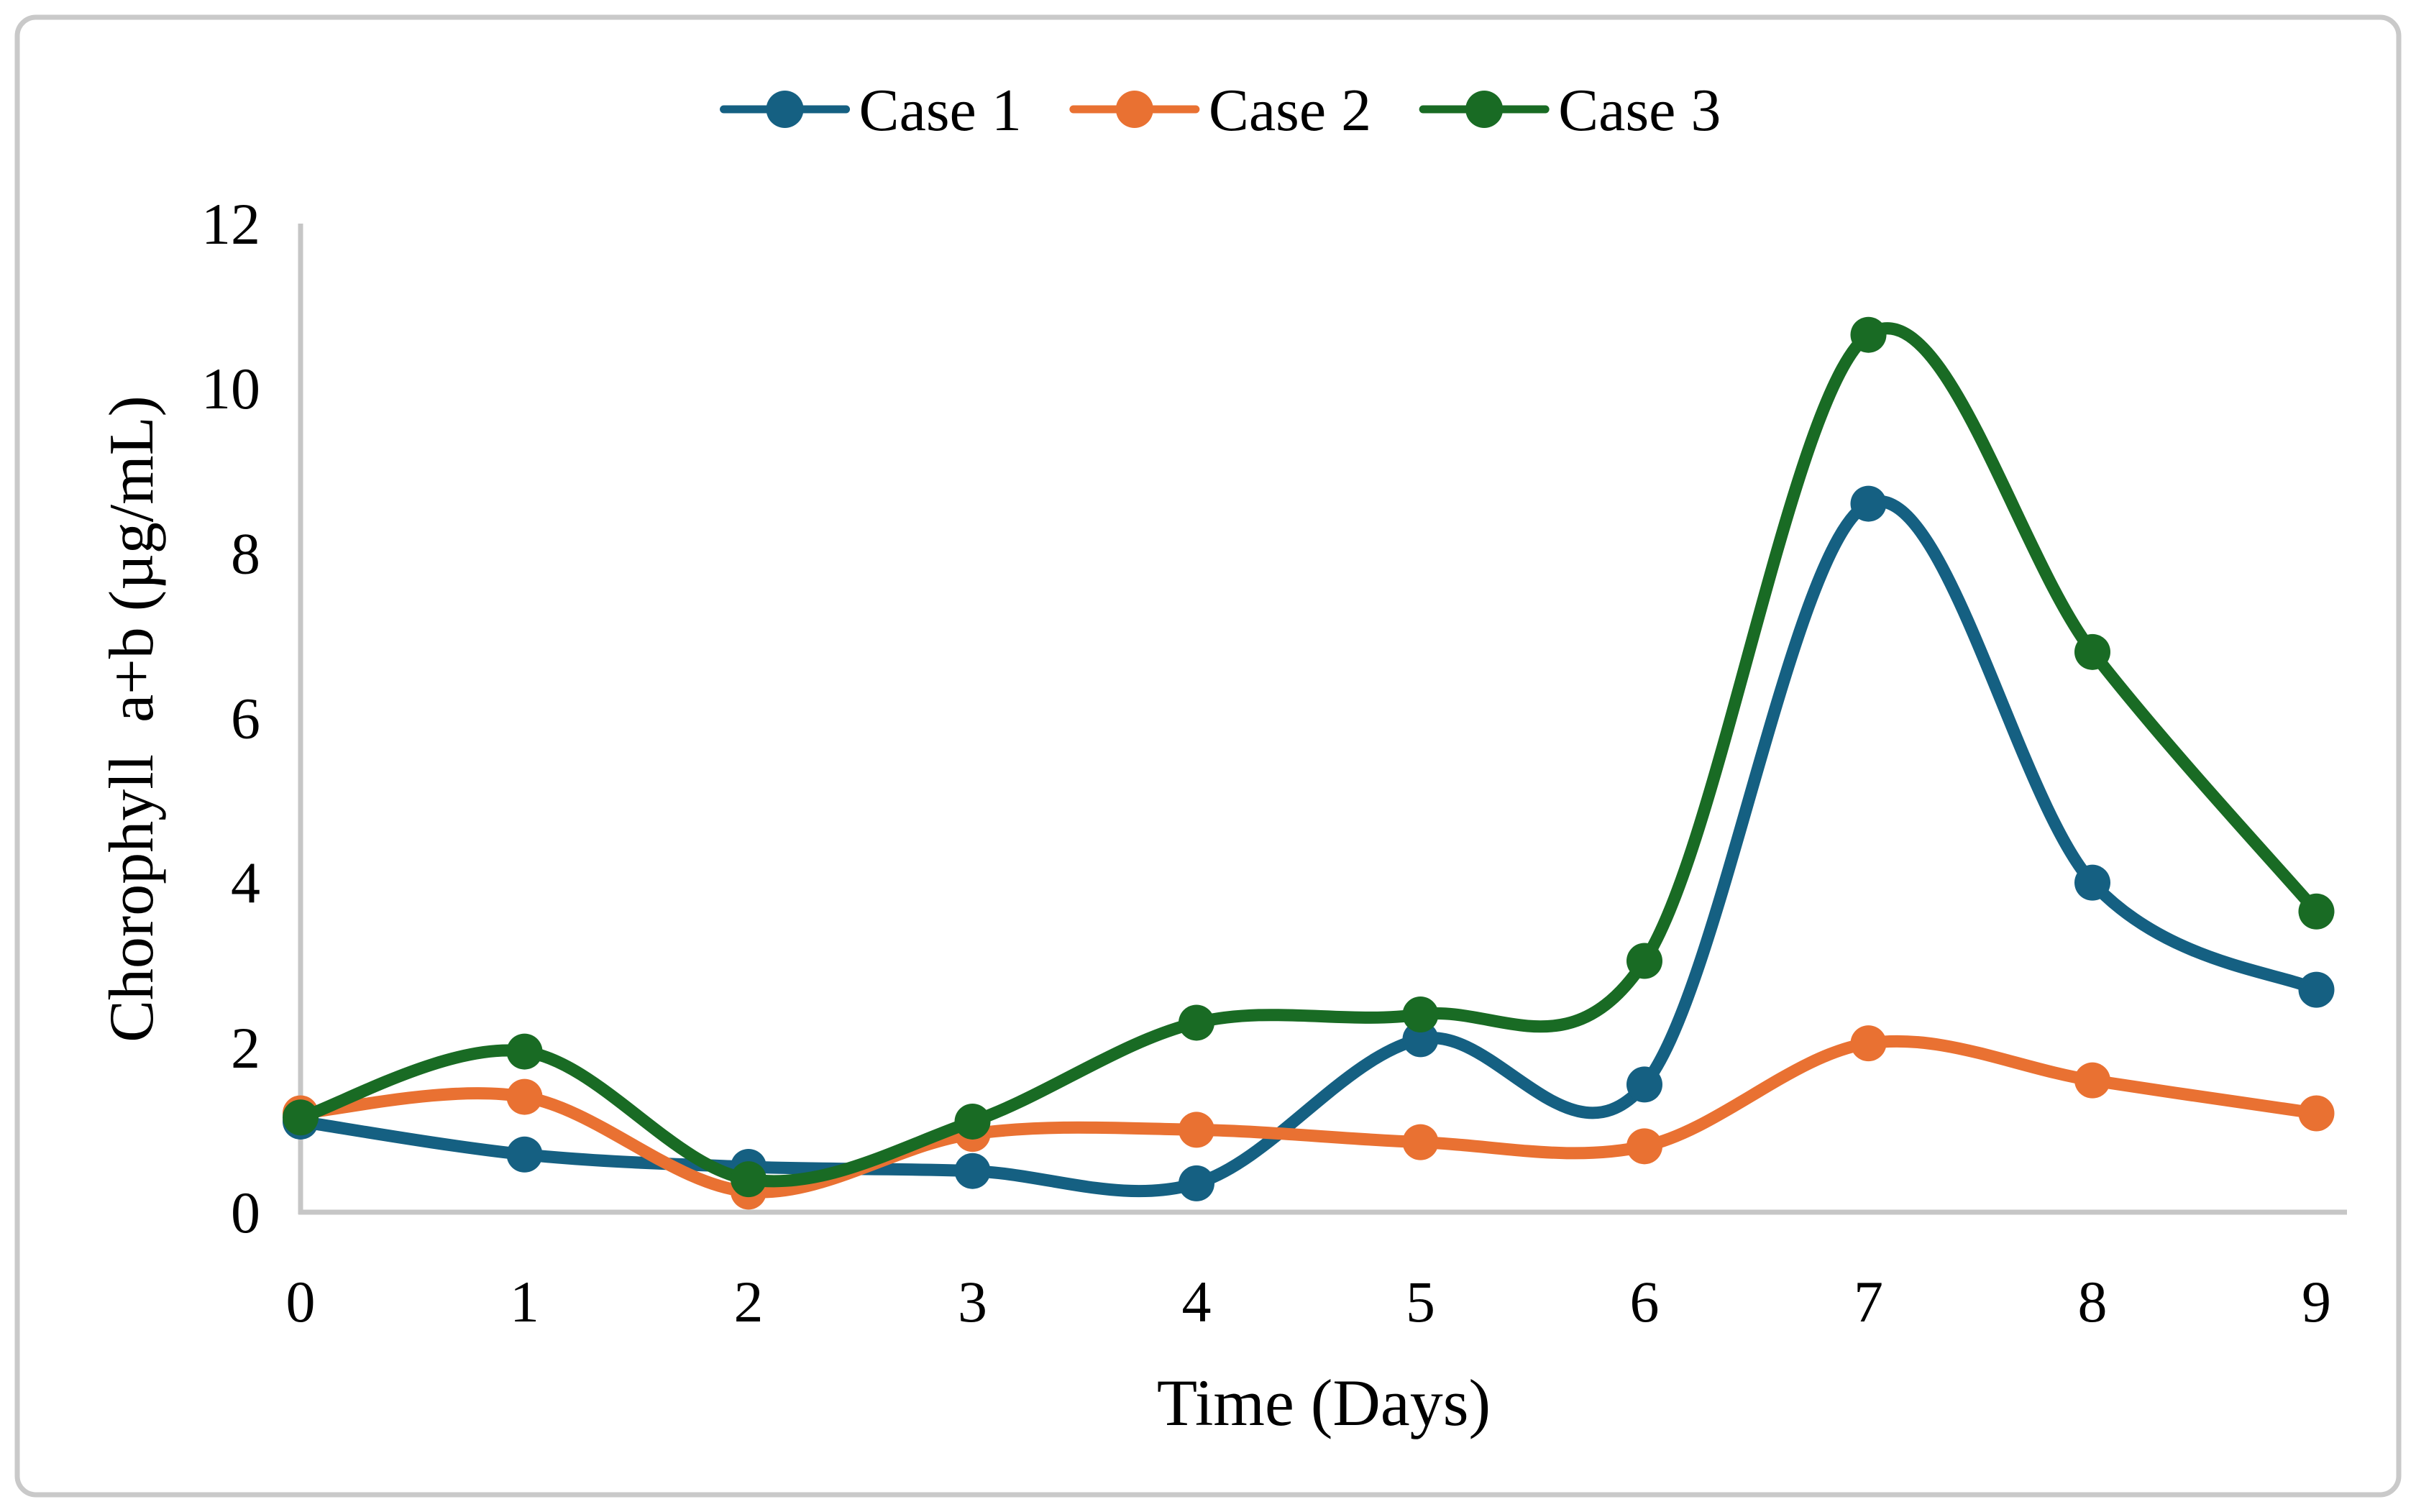 Image resolution: width=2416 pixels, height=1512 pixels. I want to click on x-tick-label: 0, so click(301, 1301).